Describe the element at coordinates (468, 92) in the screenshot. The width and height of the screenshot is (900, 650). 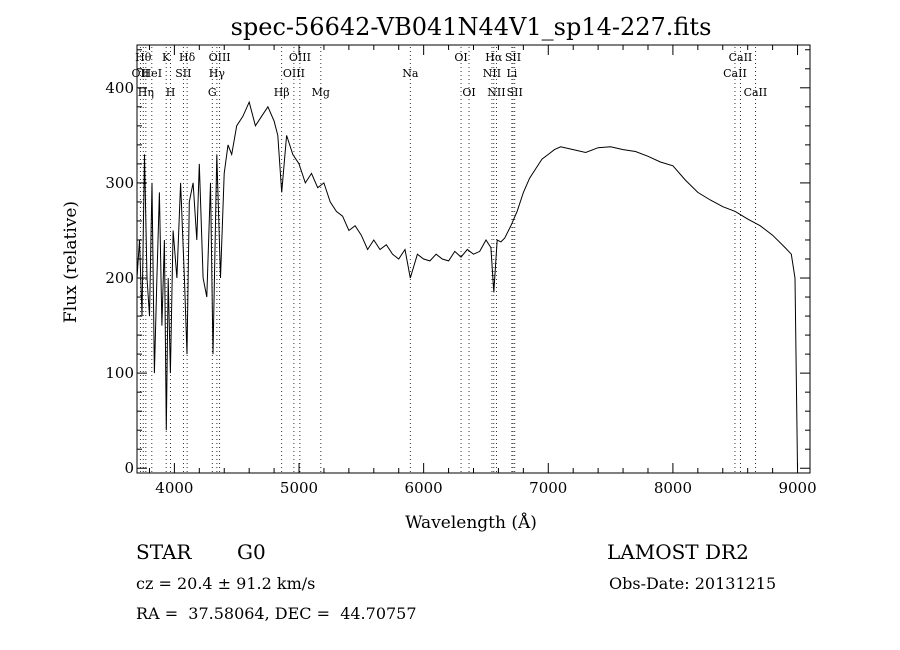
I see `line-label-17: OI` at that location.